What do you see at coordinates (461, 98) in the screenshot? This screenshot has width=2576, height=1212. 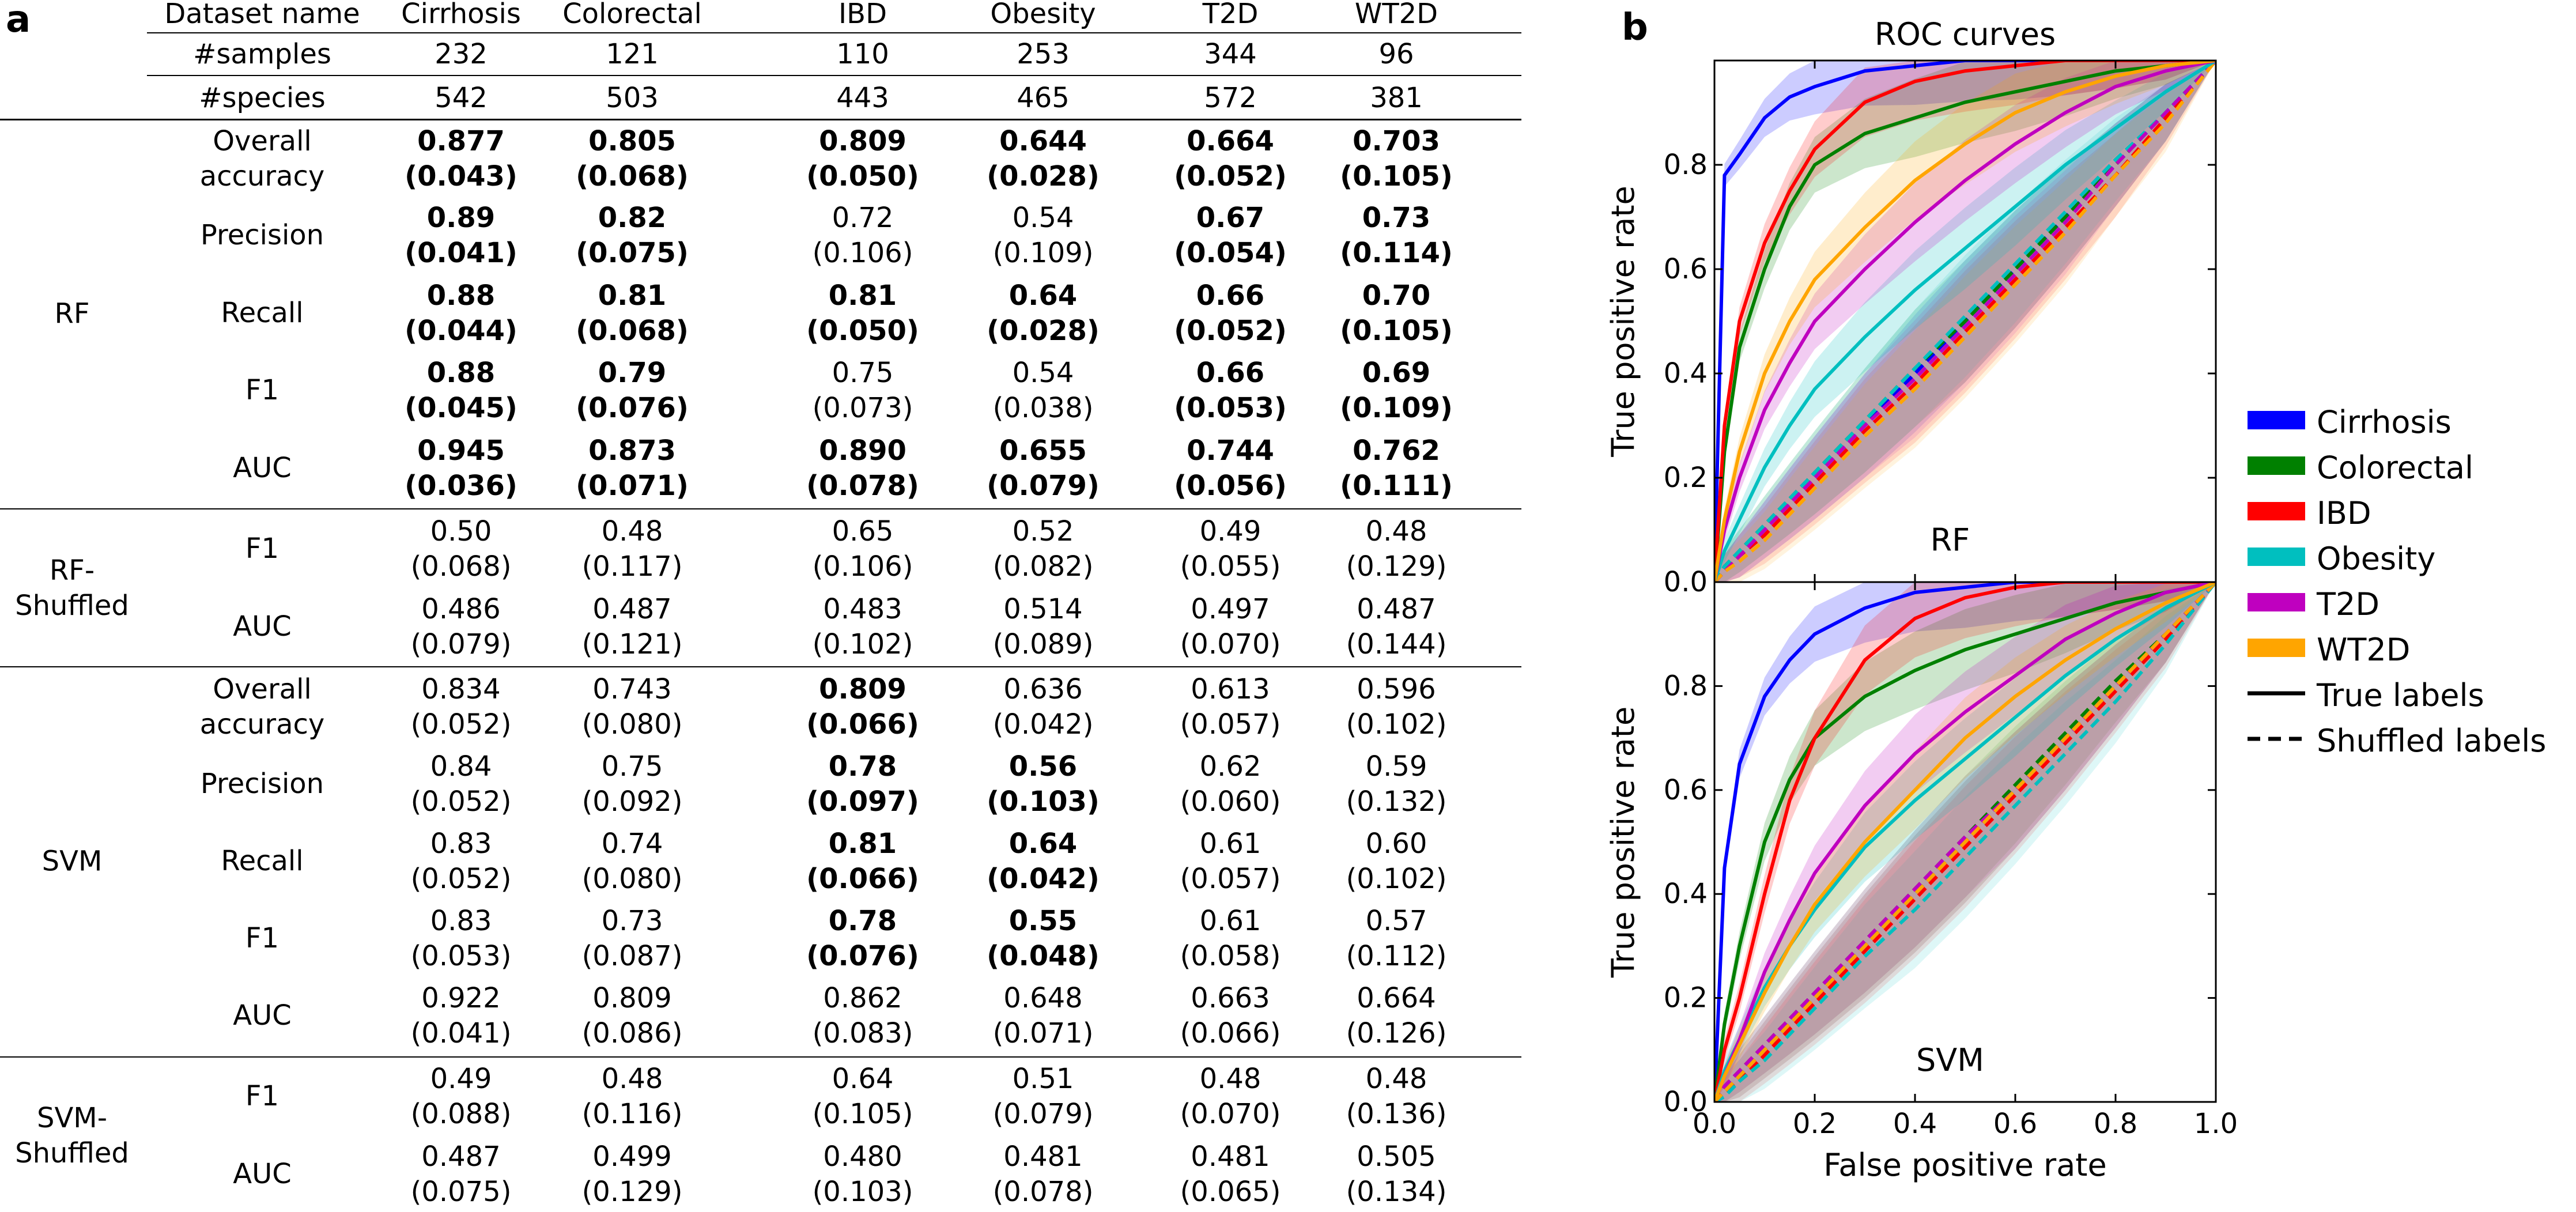 I see `meta-cell: 542` at bounding box center [461, 98].